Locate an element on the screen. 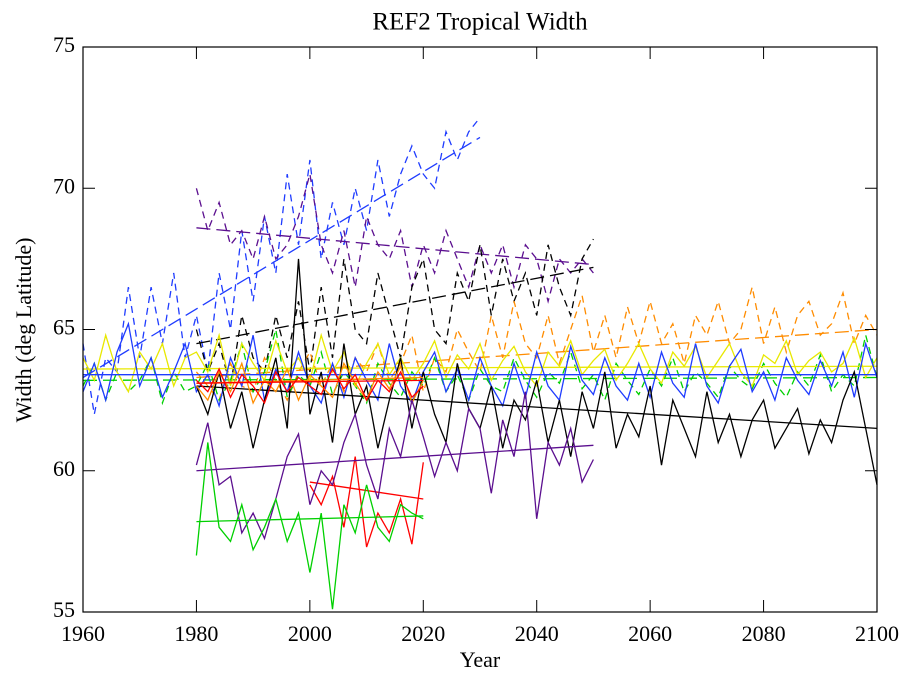 The image size is (912, 676). chart-title: REF2 Tropical Width is located at coordinates (480, 22).